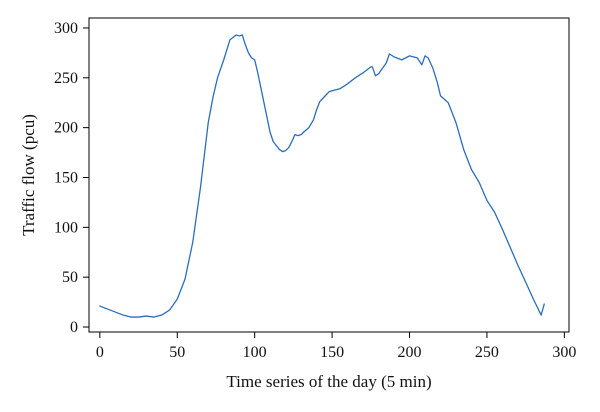  What do you see at coordinates (74, 327) in the screenshot?
I see `y-tick-label: 0` at bounding box center [74, 327].